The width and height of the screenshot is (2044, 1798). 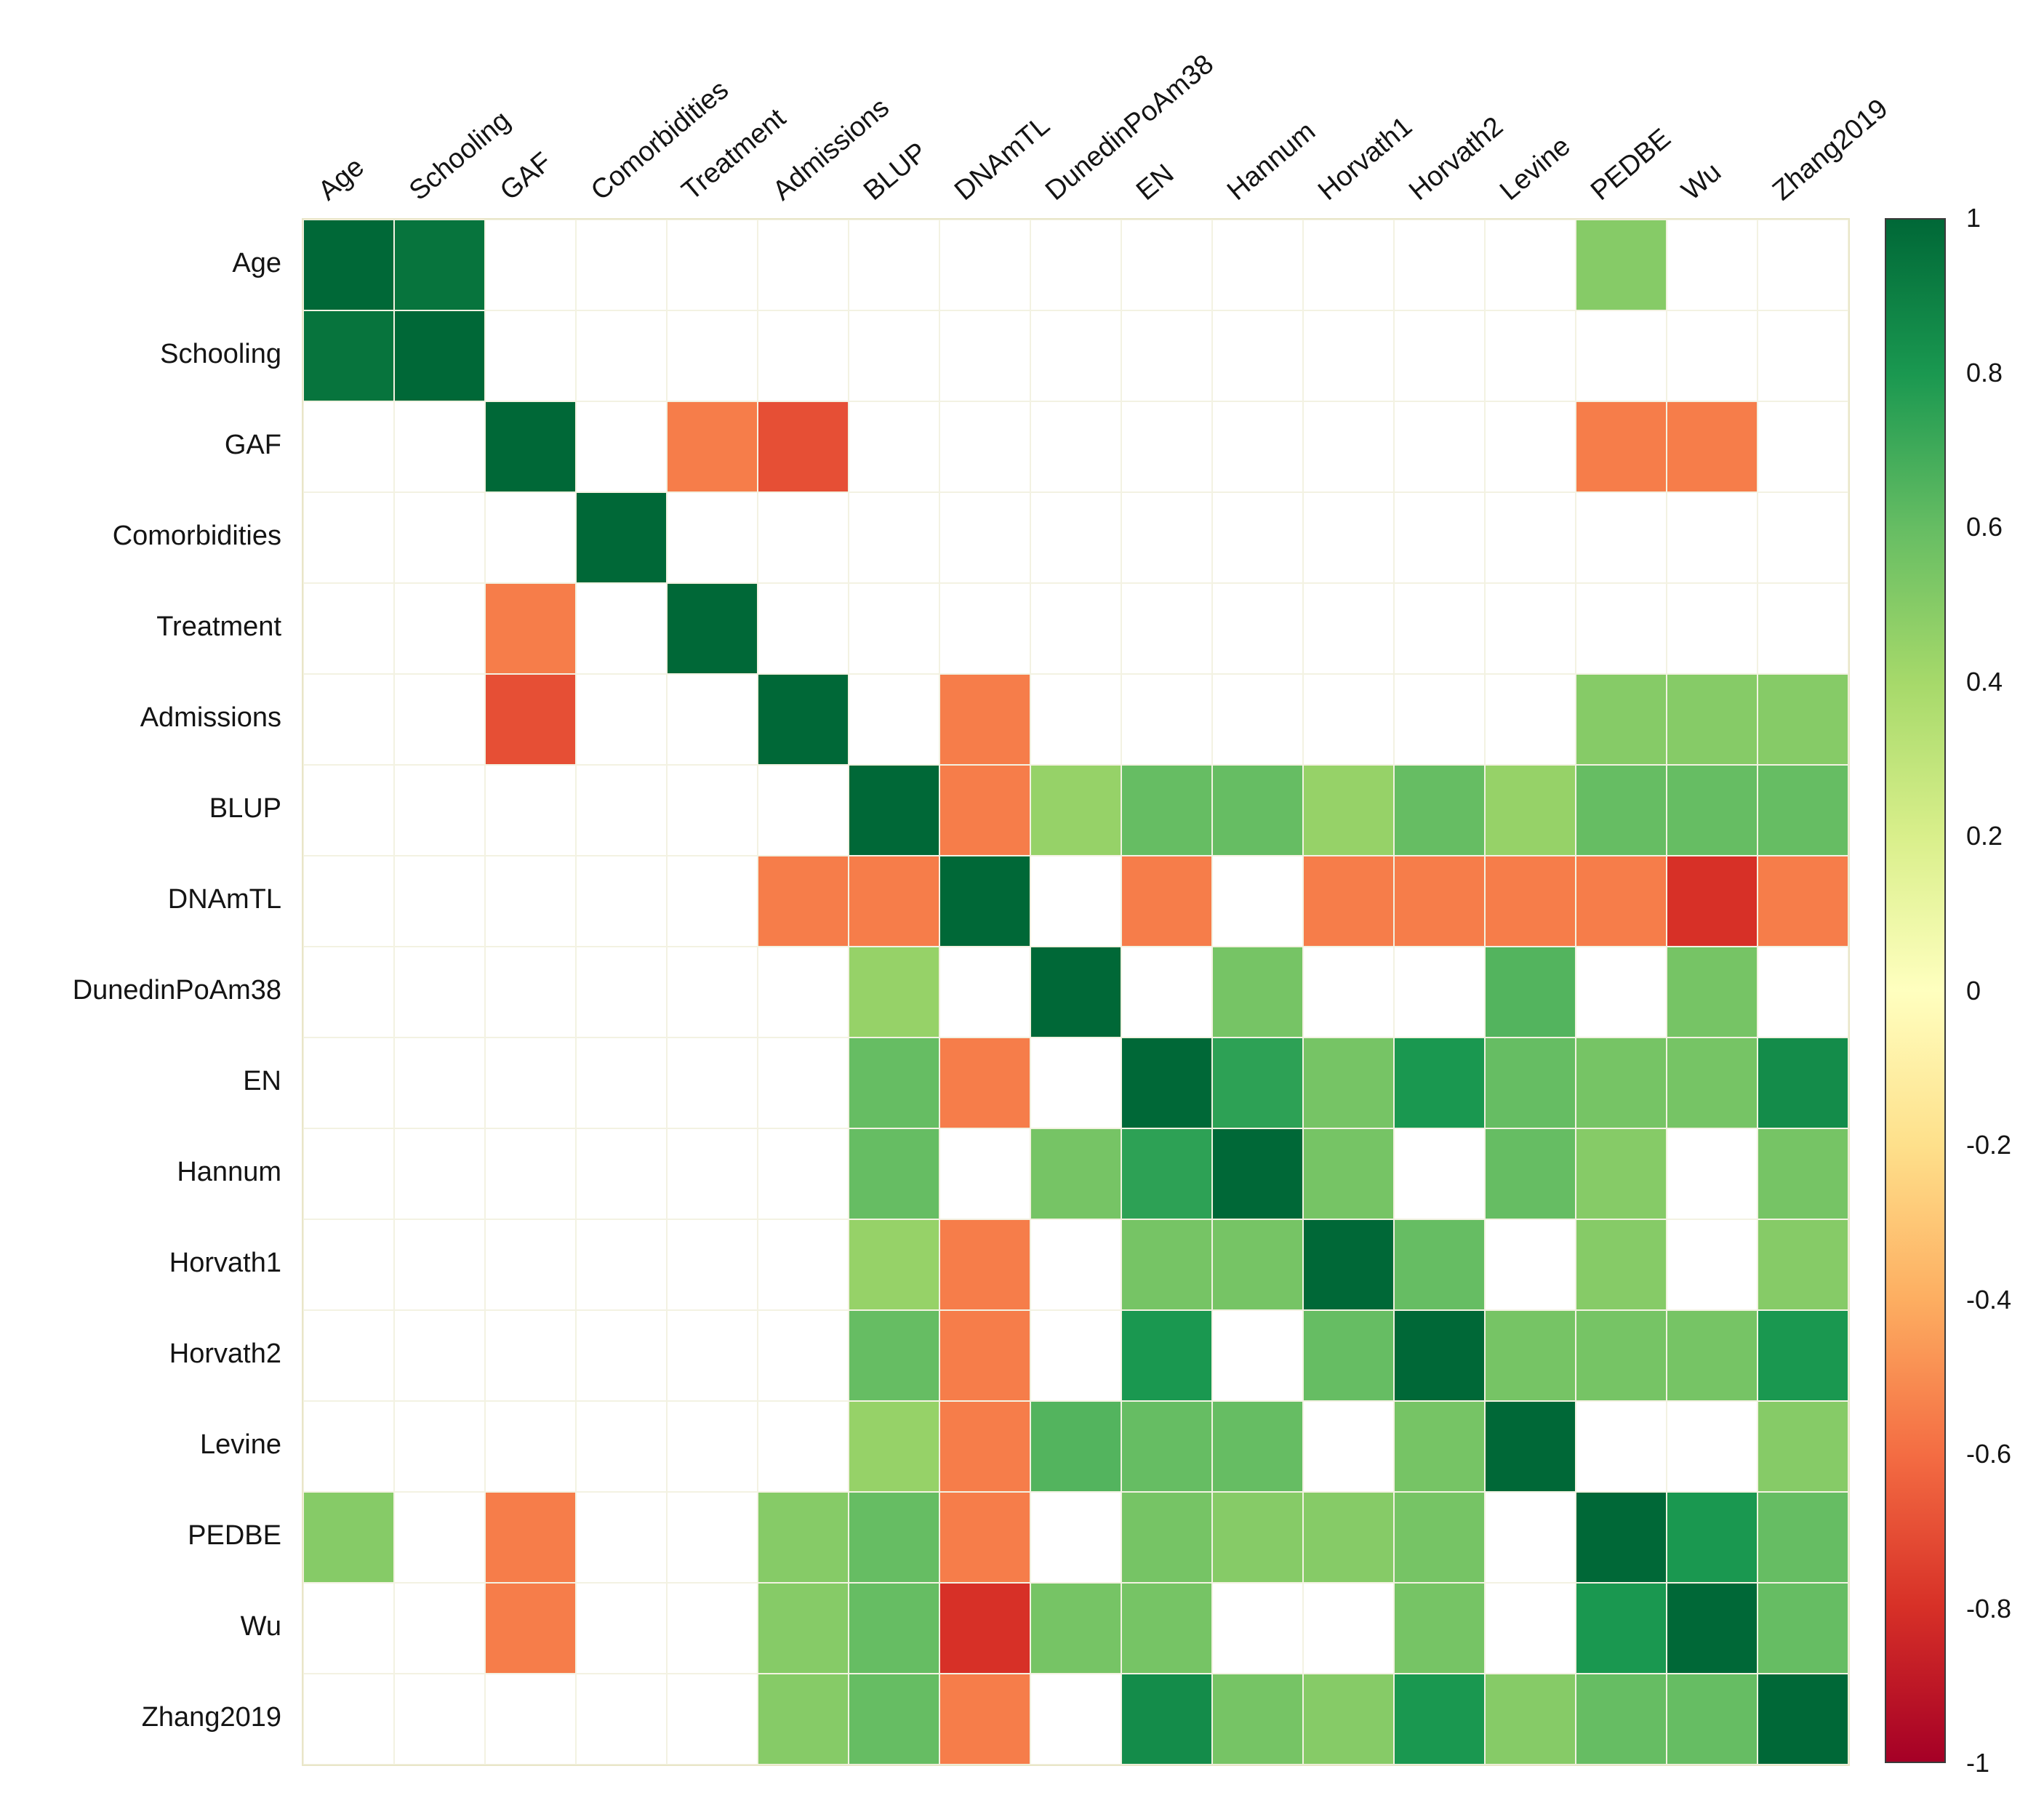 I want to click on colorbar-tick-label: 0, so click(x=1973, y=991).